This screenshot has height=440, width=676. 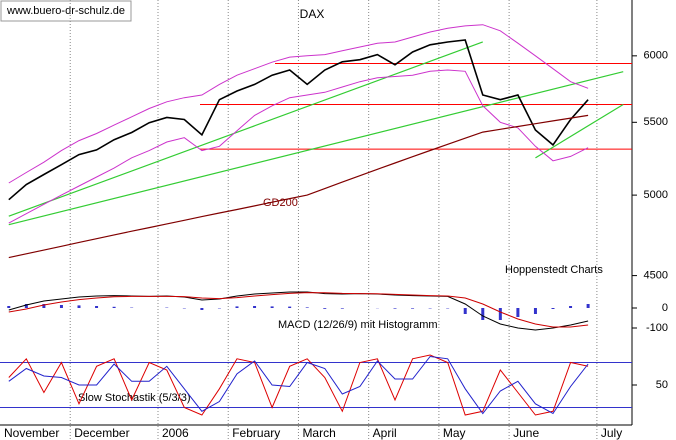 What do you see at coordinates (656, 276) in the screenshot?
I see `y-tick-label: 4500` at bounding box center [656, 276].